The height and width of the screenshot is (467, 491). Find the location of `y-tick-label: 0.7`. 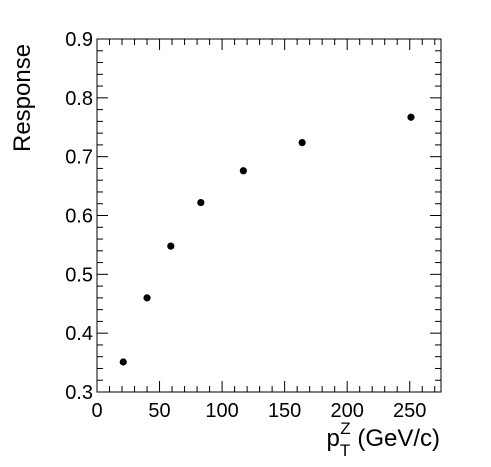

y-tick-label: 0.7 is located at coordinates (79, 158).